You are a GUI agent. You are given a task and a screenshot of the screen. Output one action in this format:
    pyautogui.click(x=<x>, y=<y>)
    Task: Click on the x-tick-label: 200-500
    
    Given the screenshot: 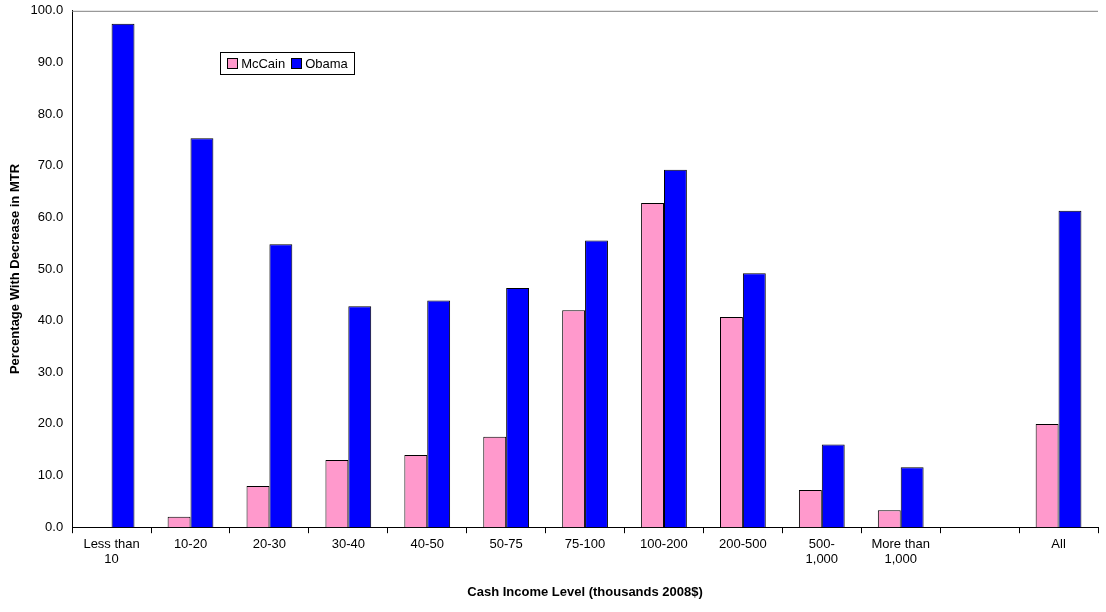 What is the action you would take?
    pyautogui.click(x=743, y=543)
    